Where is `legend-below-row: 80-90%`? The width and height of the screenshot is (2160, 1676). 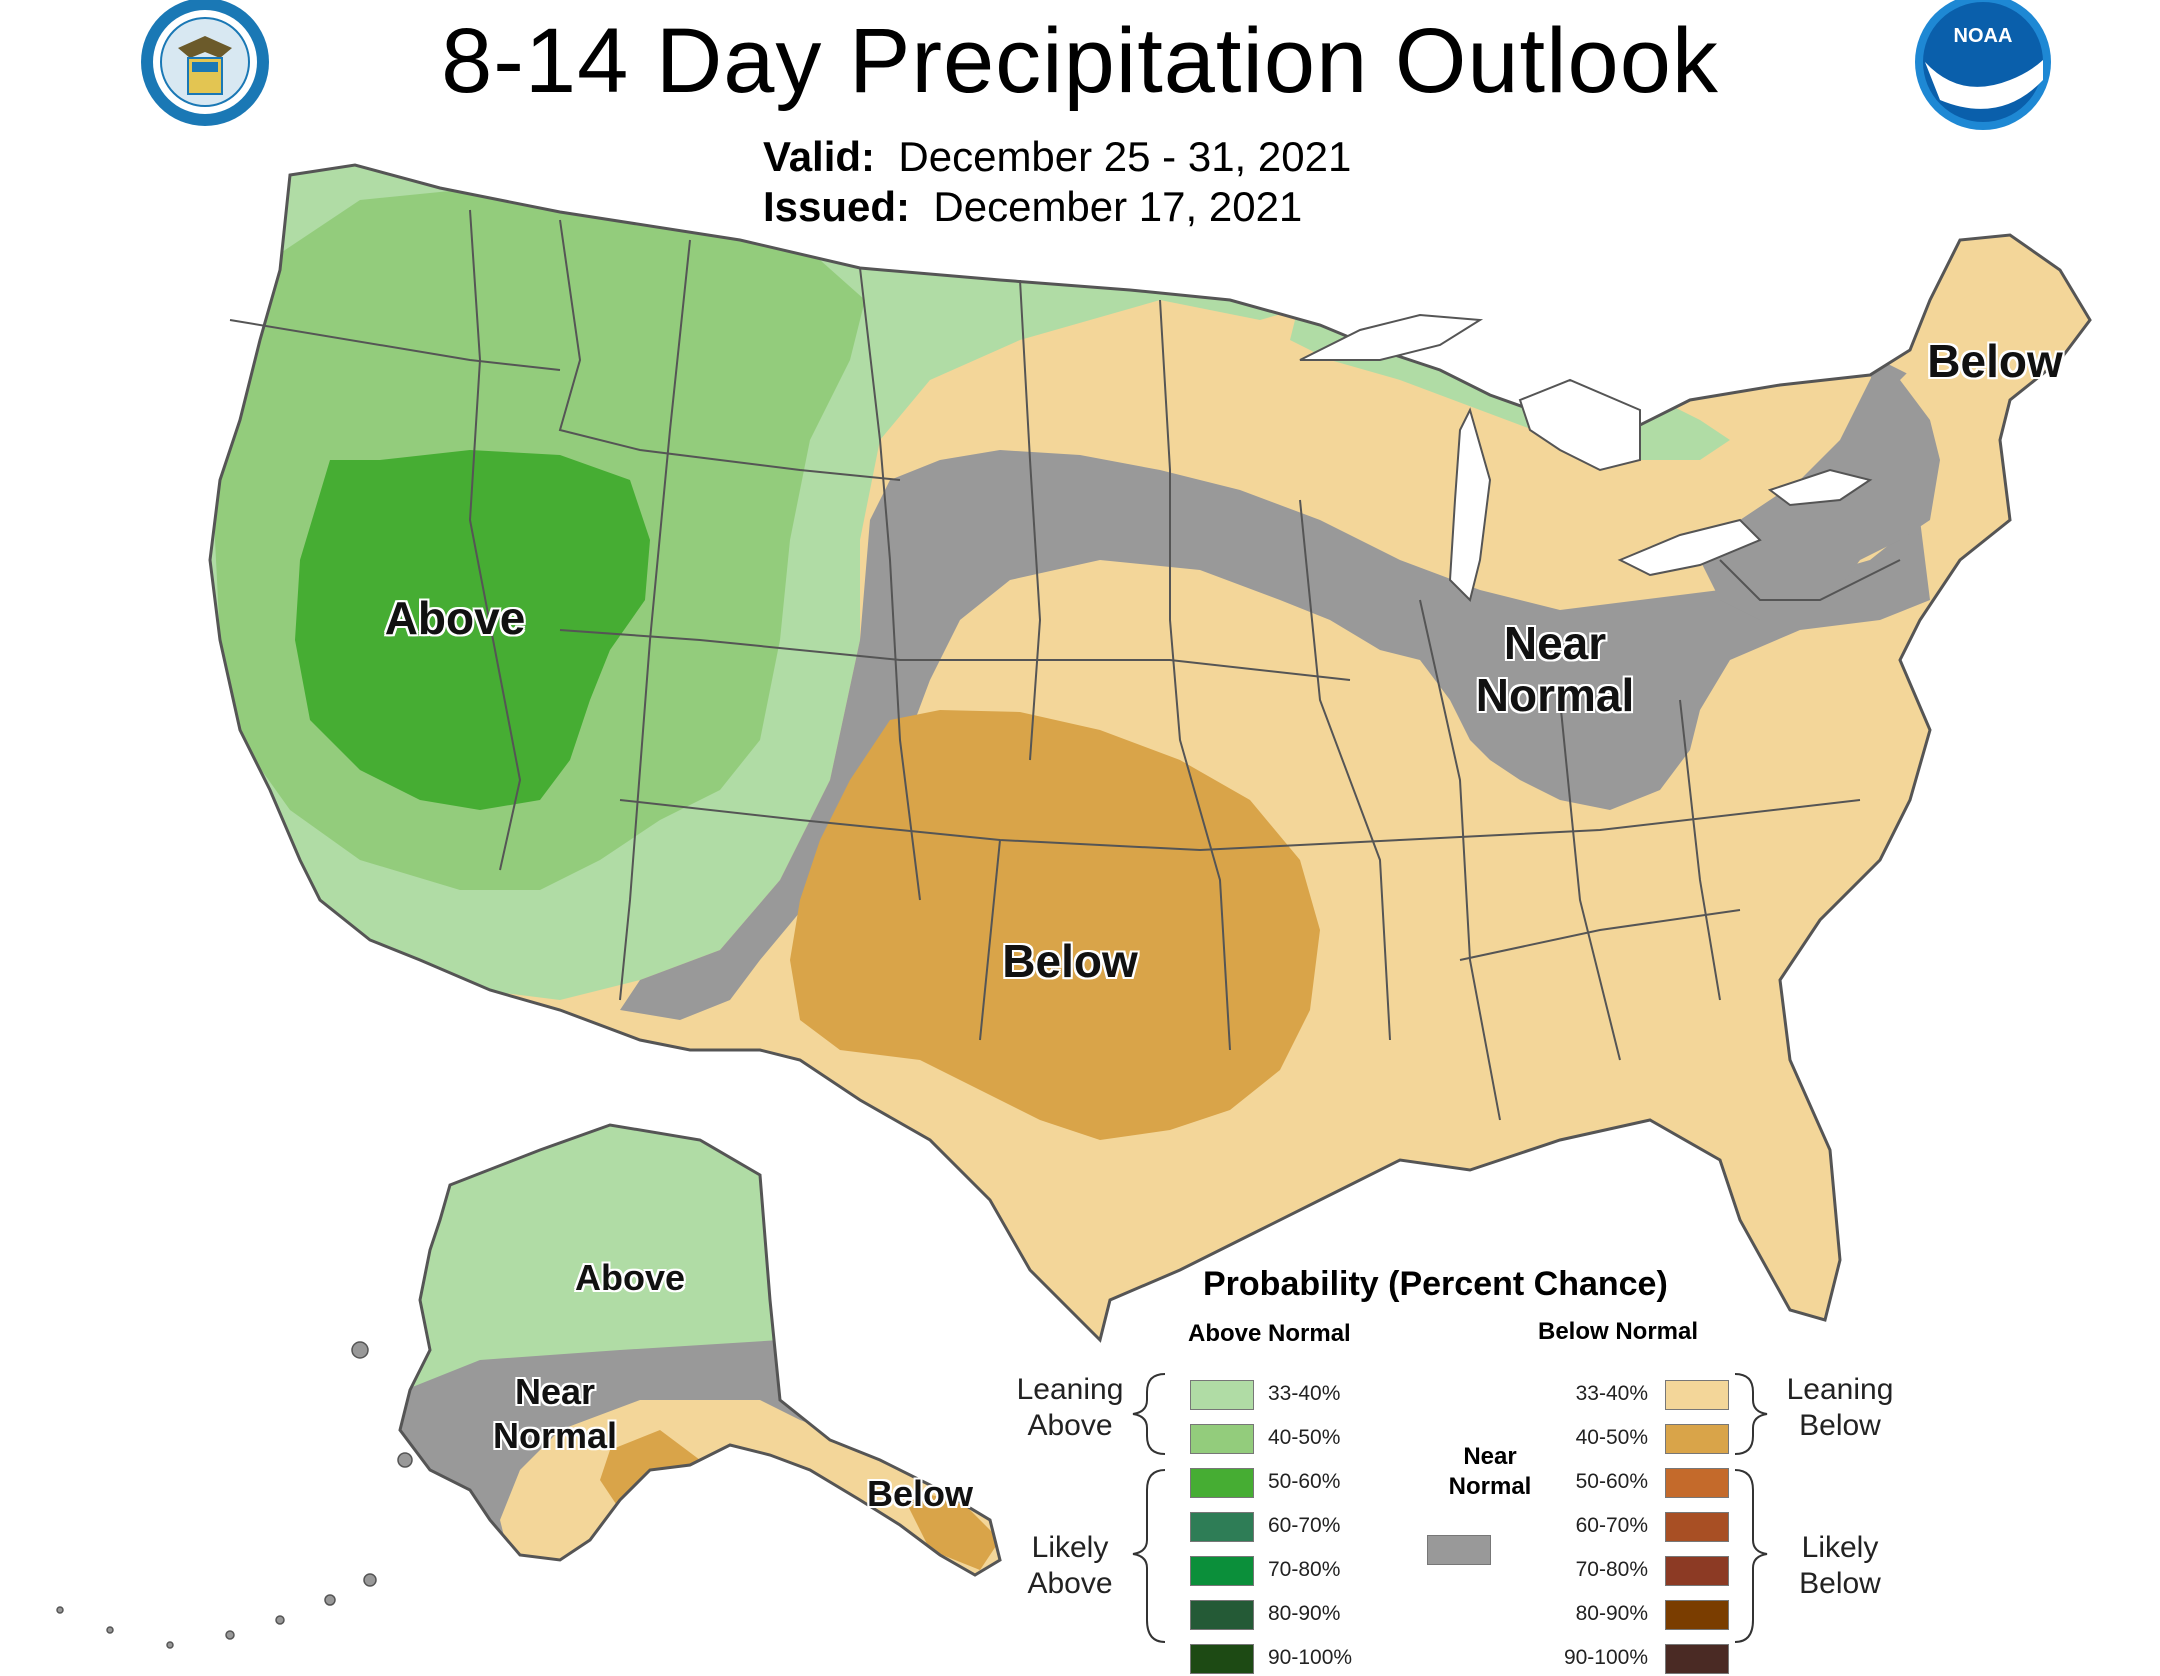
legend-below-row: 80-90% is located at coordinates (1080, 1615).